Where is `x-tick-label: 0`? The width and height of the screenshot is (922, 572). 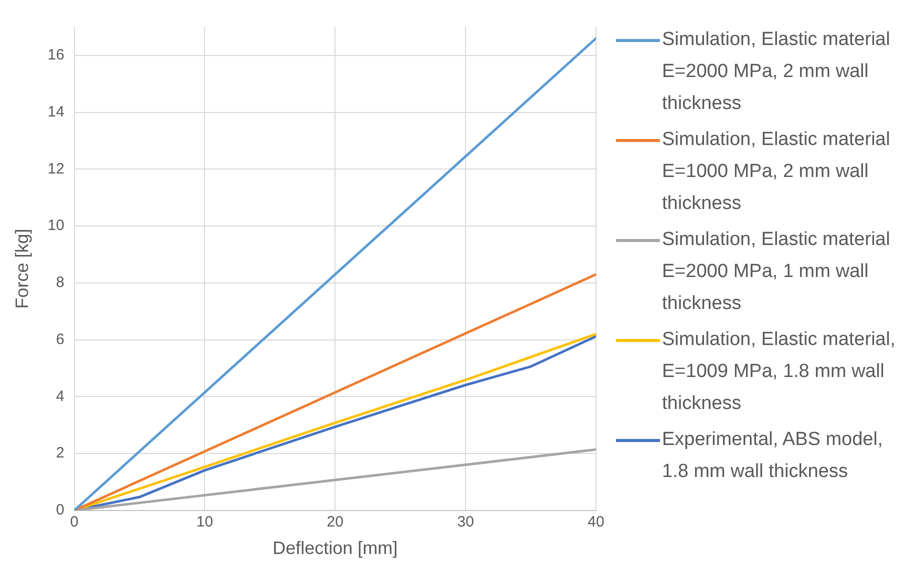 x-tick-label: 0 is located at coordinates (74, 522).